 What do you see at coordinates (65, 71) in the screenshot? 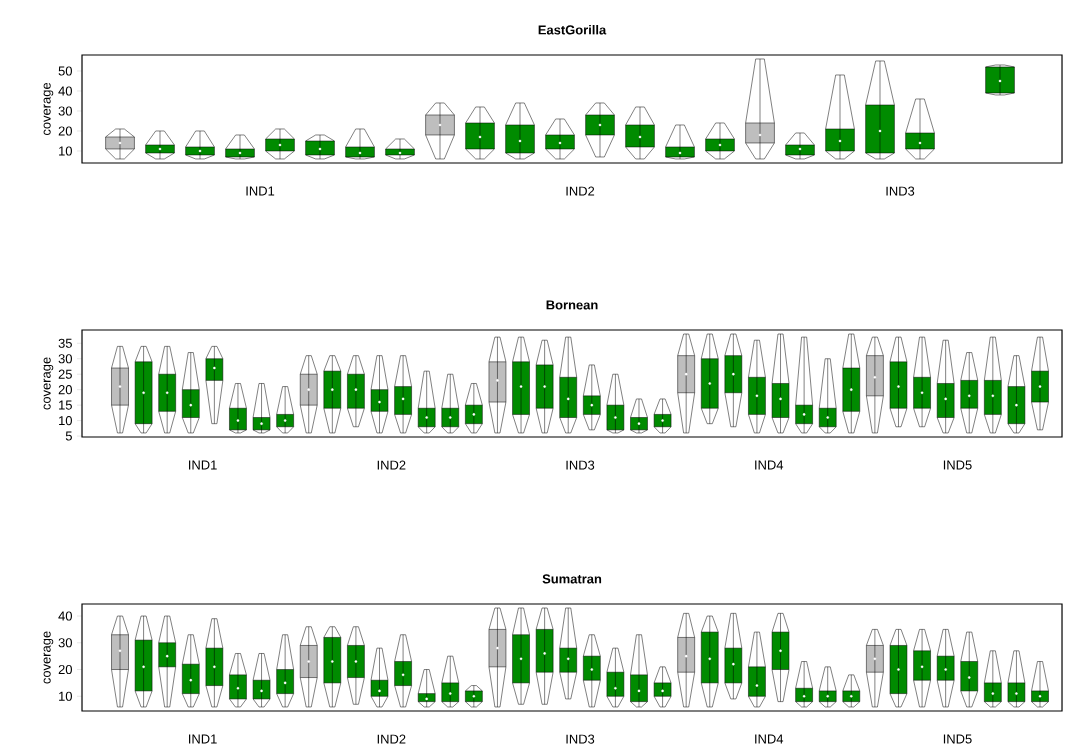
I see `y-tick-label: 50` at bounding box center [65, 71].